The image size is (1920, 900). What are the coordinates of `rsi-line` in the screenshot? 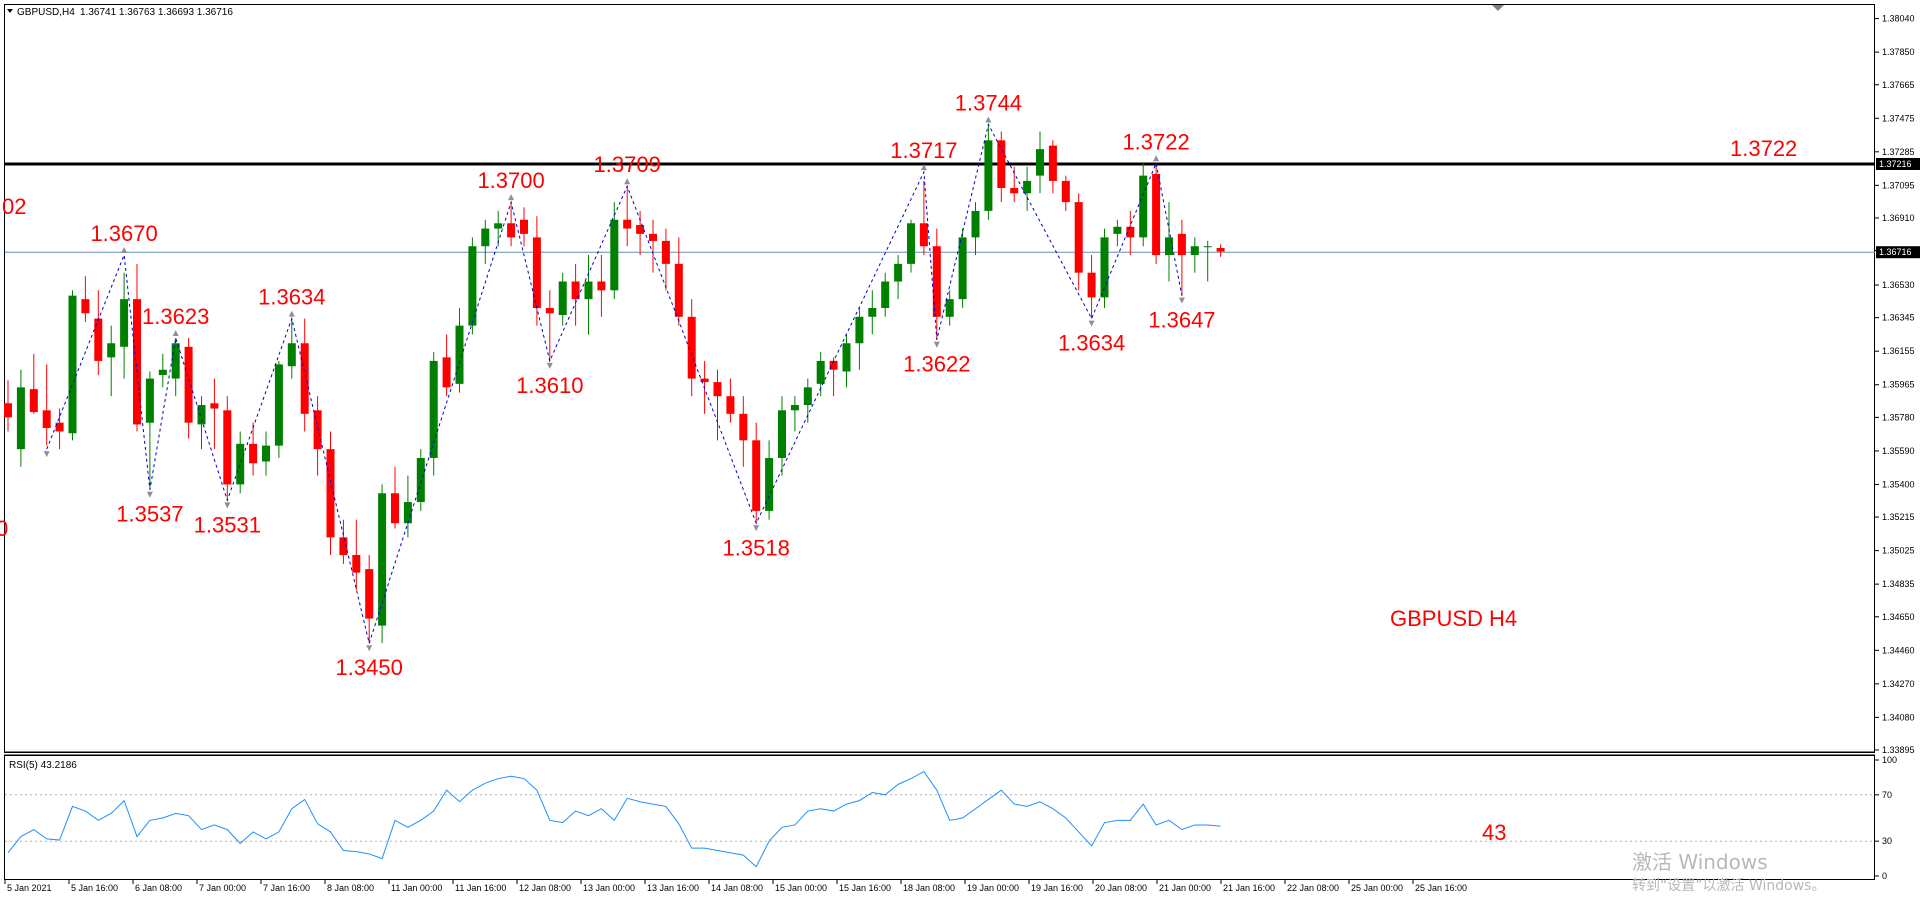 It's located at (614, 819).